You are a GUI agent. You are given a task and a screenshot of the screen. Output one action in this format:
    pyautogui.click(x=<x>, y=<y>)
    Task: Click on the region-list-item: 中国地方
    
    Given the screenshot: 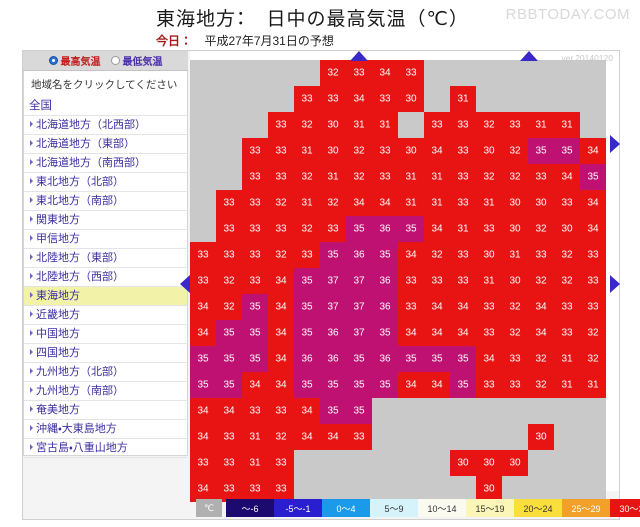 What is the action you would take?
    pyautogui.click(x=105, y=334)
    